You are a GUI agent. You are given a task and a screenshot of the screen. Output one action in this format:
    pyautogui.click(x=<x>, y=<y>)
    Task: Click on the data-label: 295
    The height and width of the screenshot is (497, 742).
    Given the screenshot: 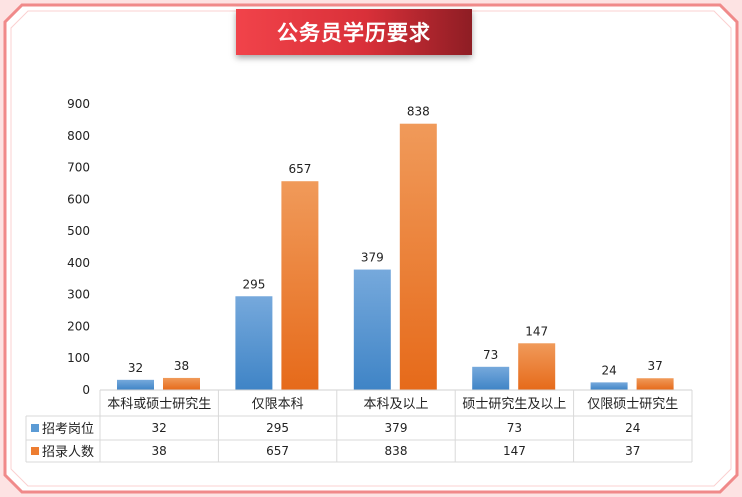 What is the action you would take?
    pyautogui.click(x=253, y=284)
    